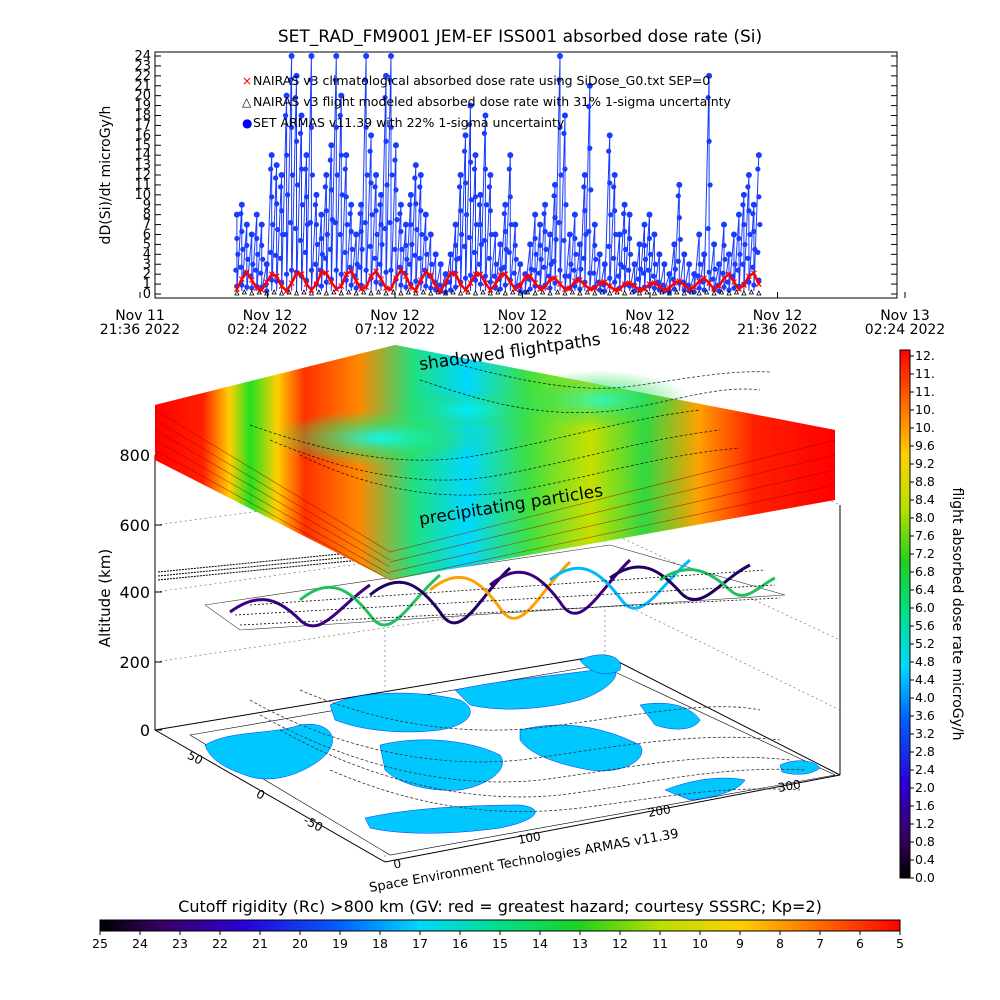  What do you see at coordinates (905, 316) in the screenshot?
I see `x-tick-label-date: Nov 13` at bounding box center [905, 316].